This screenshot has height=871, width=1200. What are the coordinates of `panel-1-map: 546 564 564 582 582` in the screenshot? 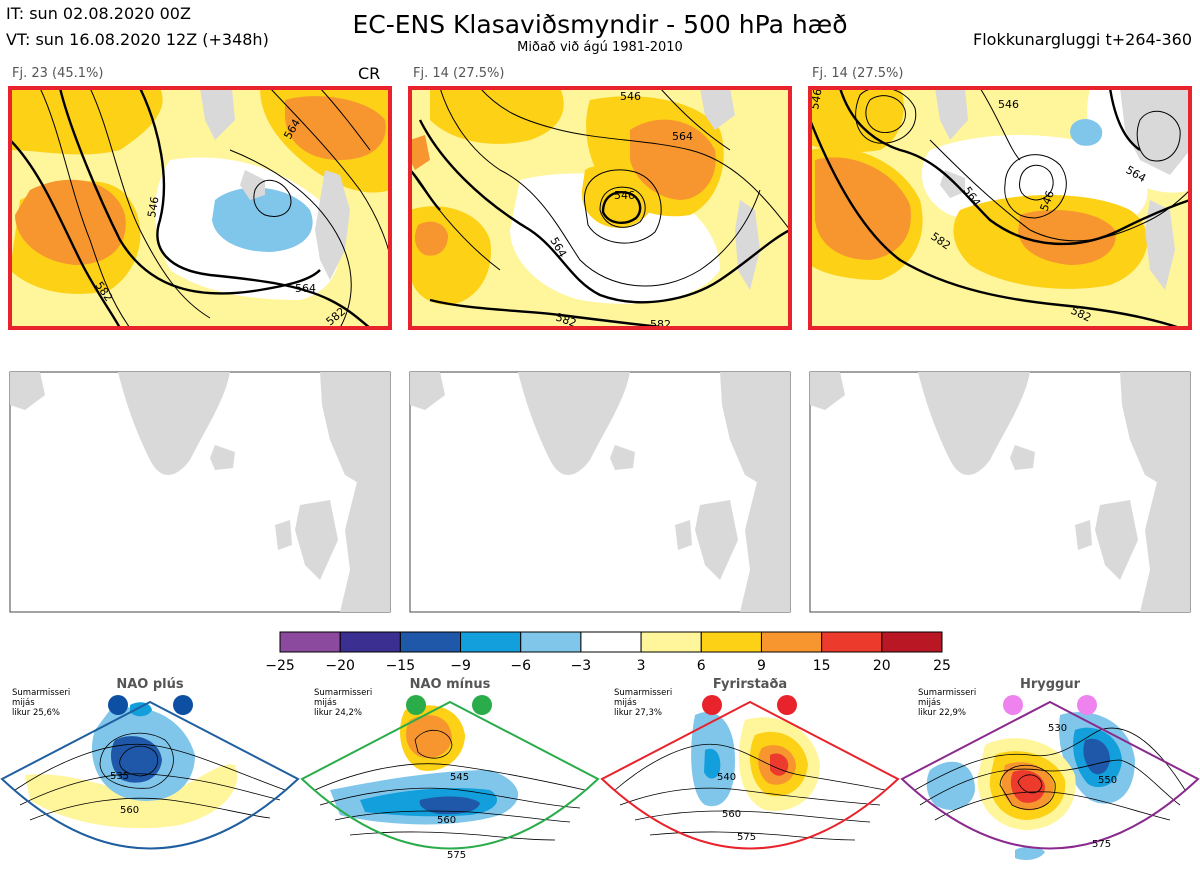 It's located at (200, 208).